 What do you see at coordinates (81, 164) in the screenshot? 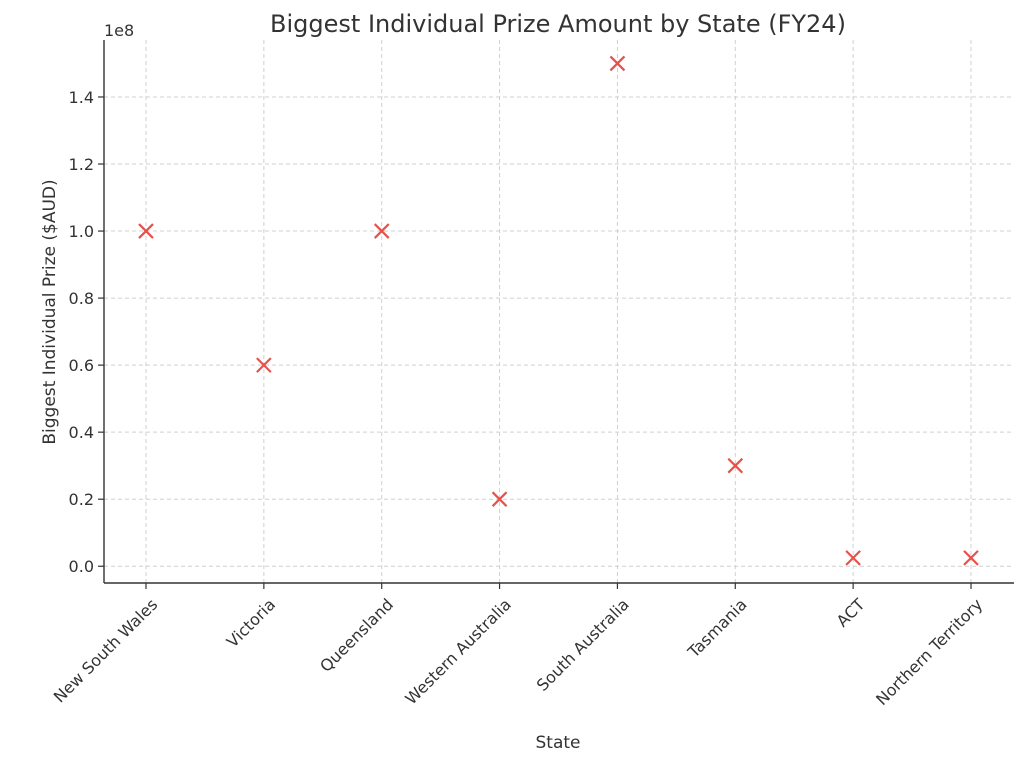
I see `y-tick-label: 1.2` at bounding box center [81, 164].